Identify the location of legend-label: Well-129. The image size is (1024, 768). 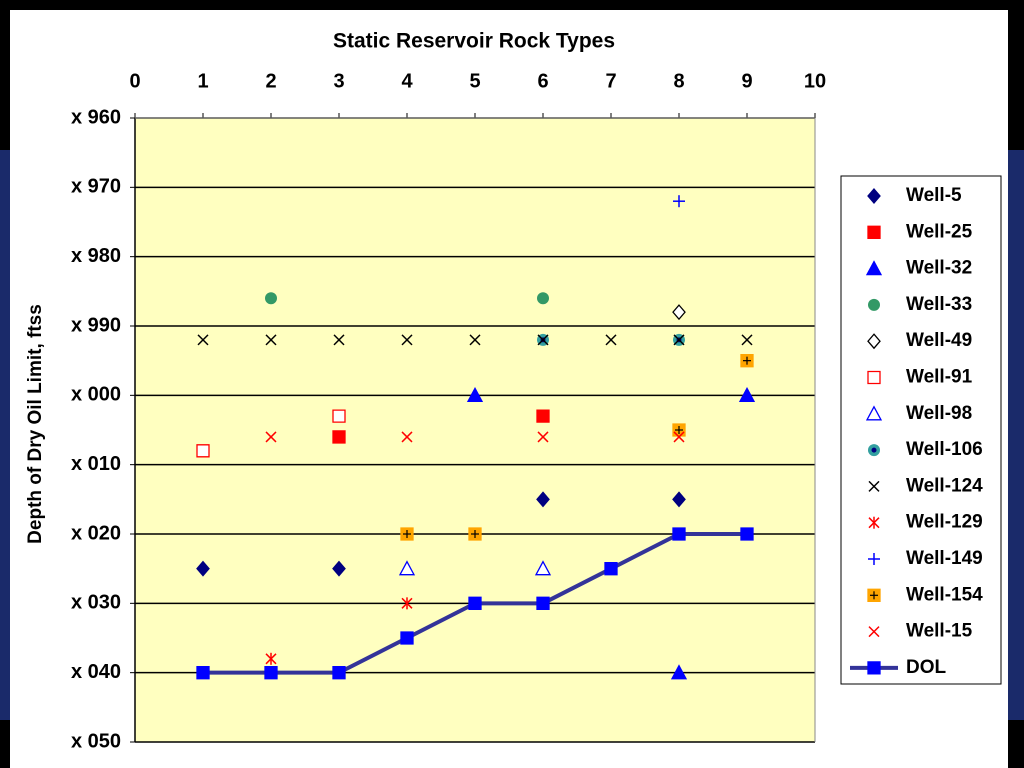
(944, 522).